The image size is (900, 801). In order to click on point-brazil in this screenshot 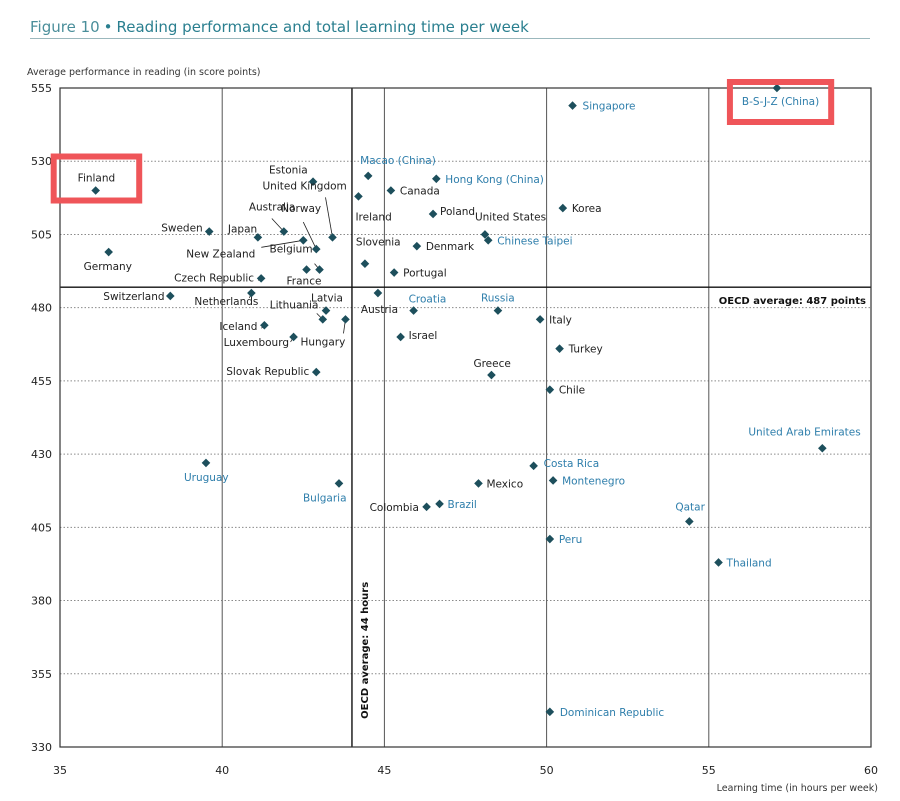, I will do `click(439, 504)`.